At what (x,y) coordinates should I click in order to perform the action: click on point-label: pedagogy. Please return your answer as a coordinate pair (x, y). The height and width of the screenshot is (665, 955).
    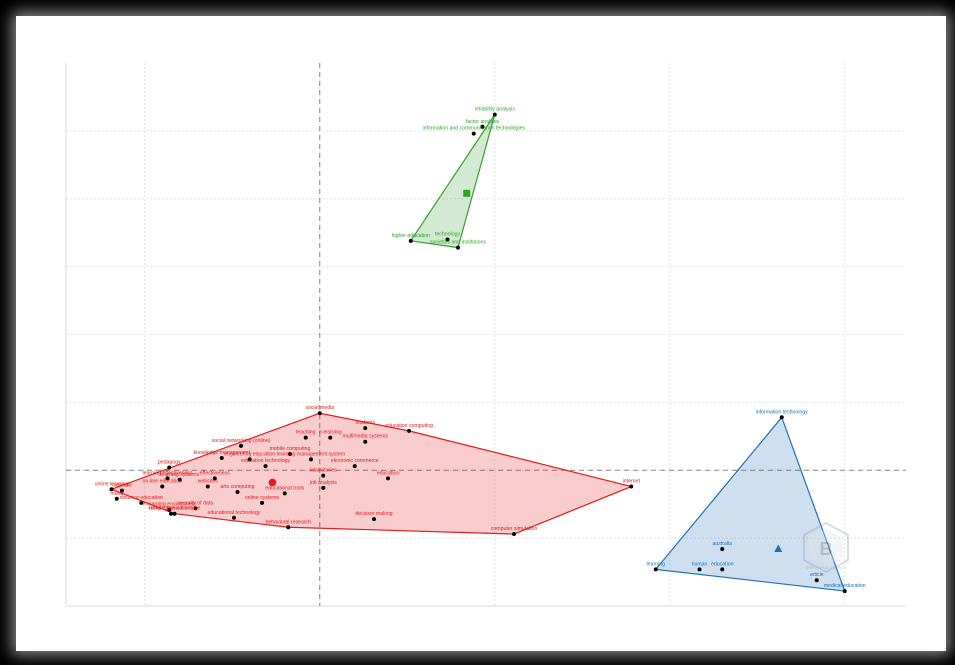
    Looking at the image, I should click on (169, 463).